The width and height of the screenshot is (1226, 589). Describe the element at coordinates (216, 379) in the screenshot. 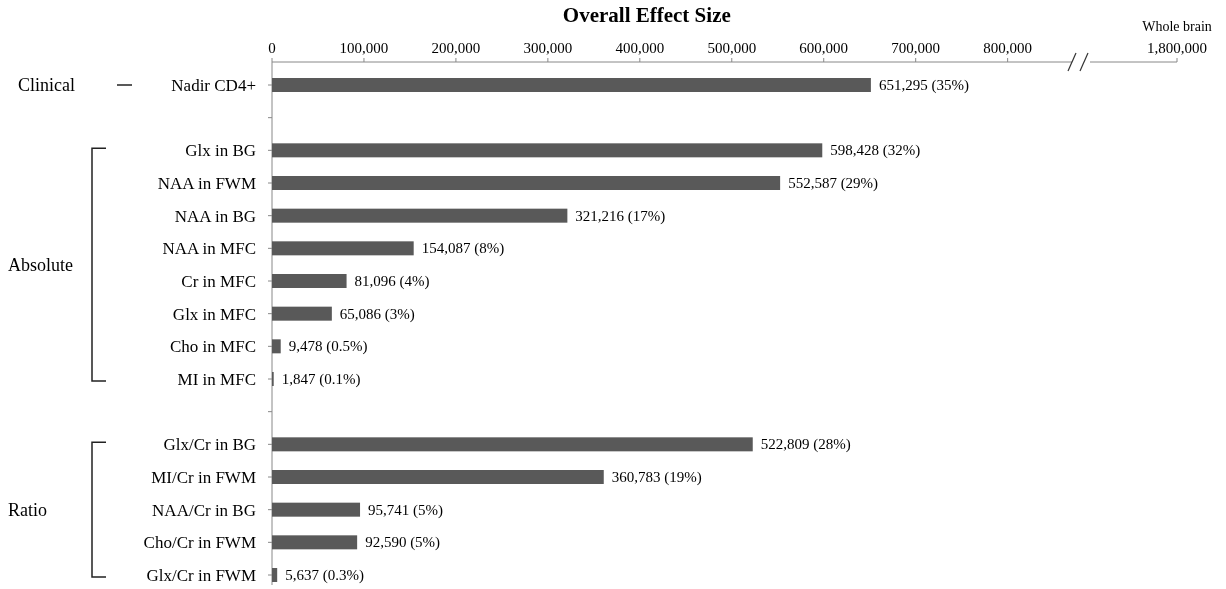

I see `y-tick-label: MI in MFC` at that location.